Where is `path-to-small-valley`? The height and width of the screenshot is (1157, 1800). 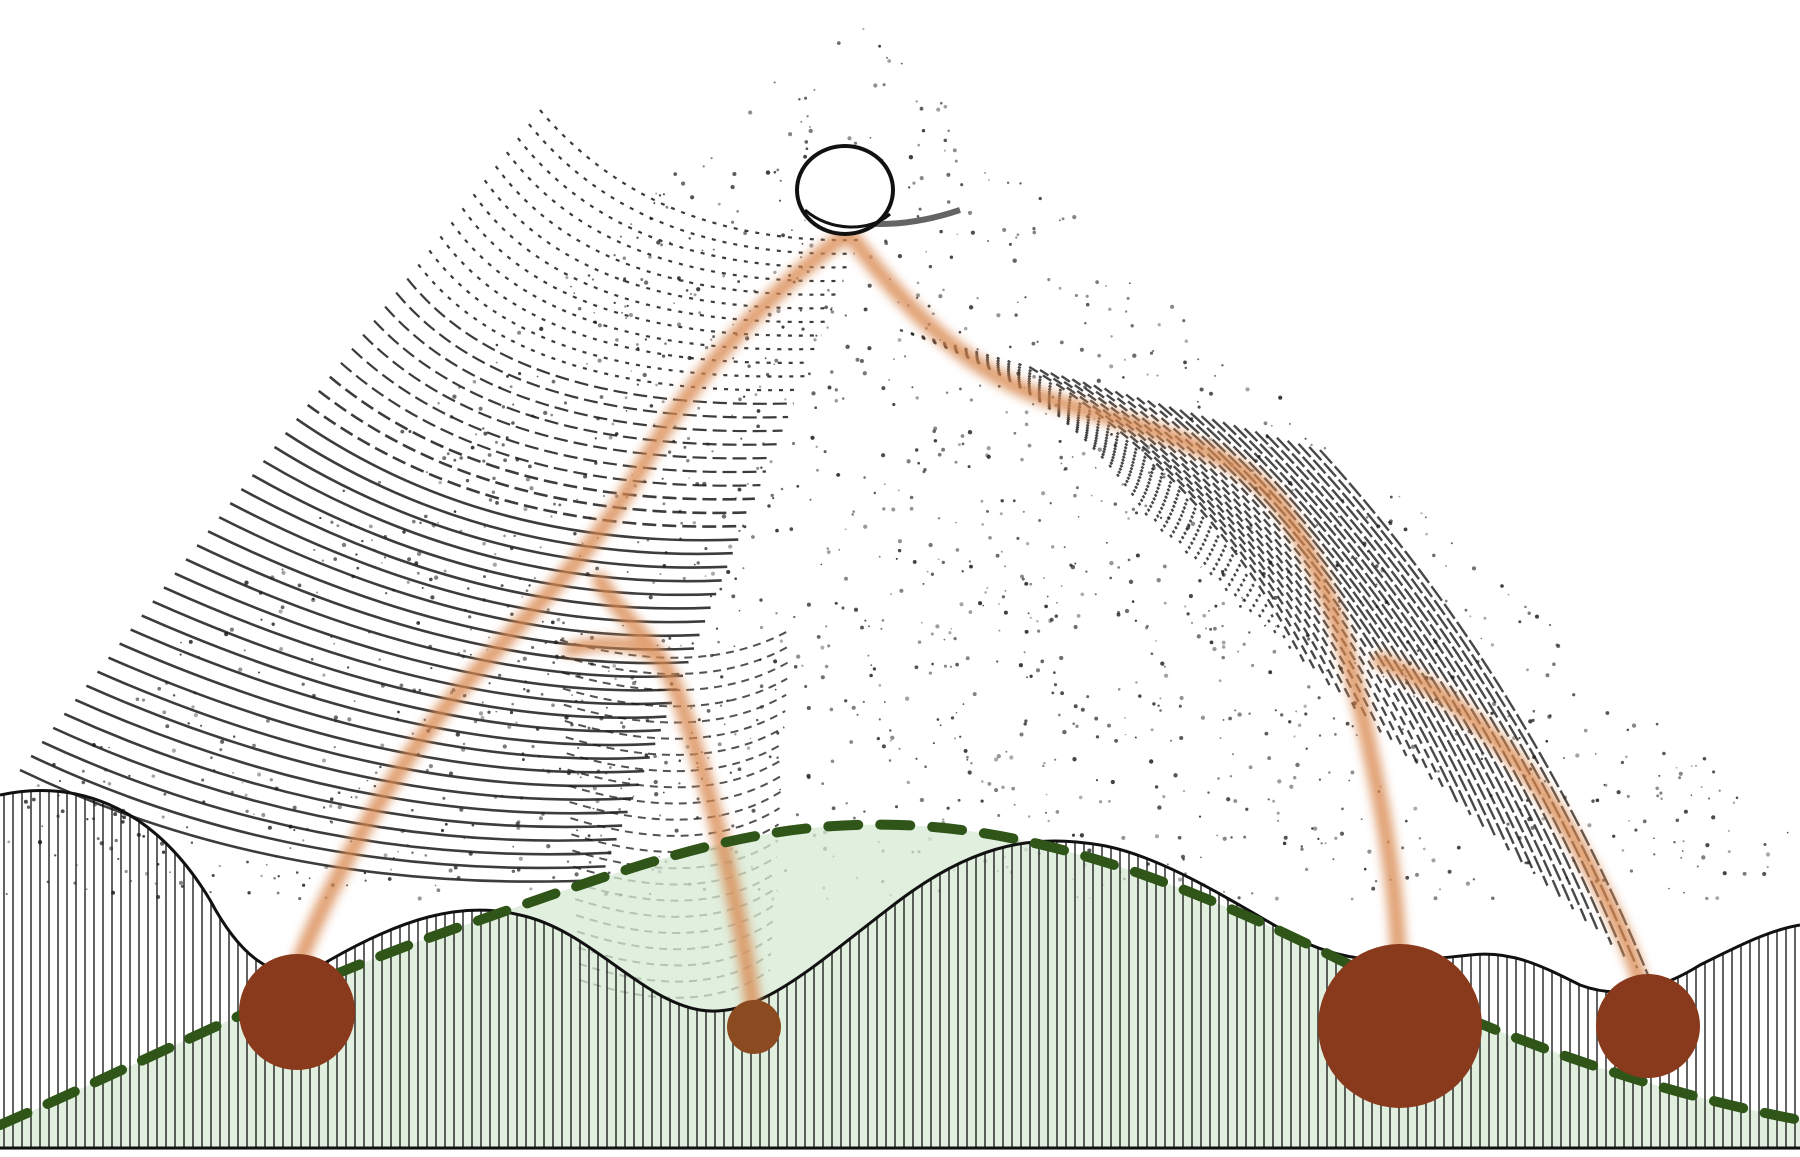 path-to-small-valley is located at coordinates (677, 800).